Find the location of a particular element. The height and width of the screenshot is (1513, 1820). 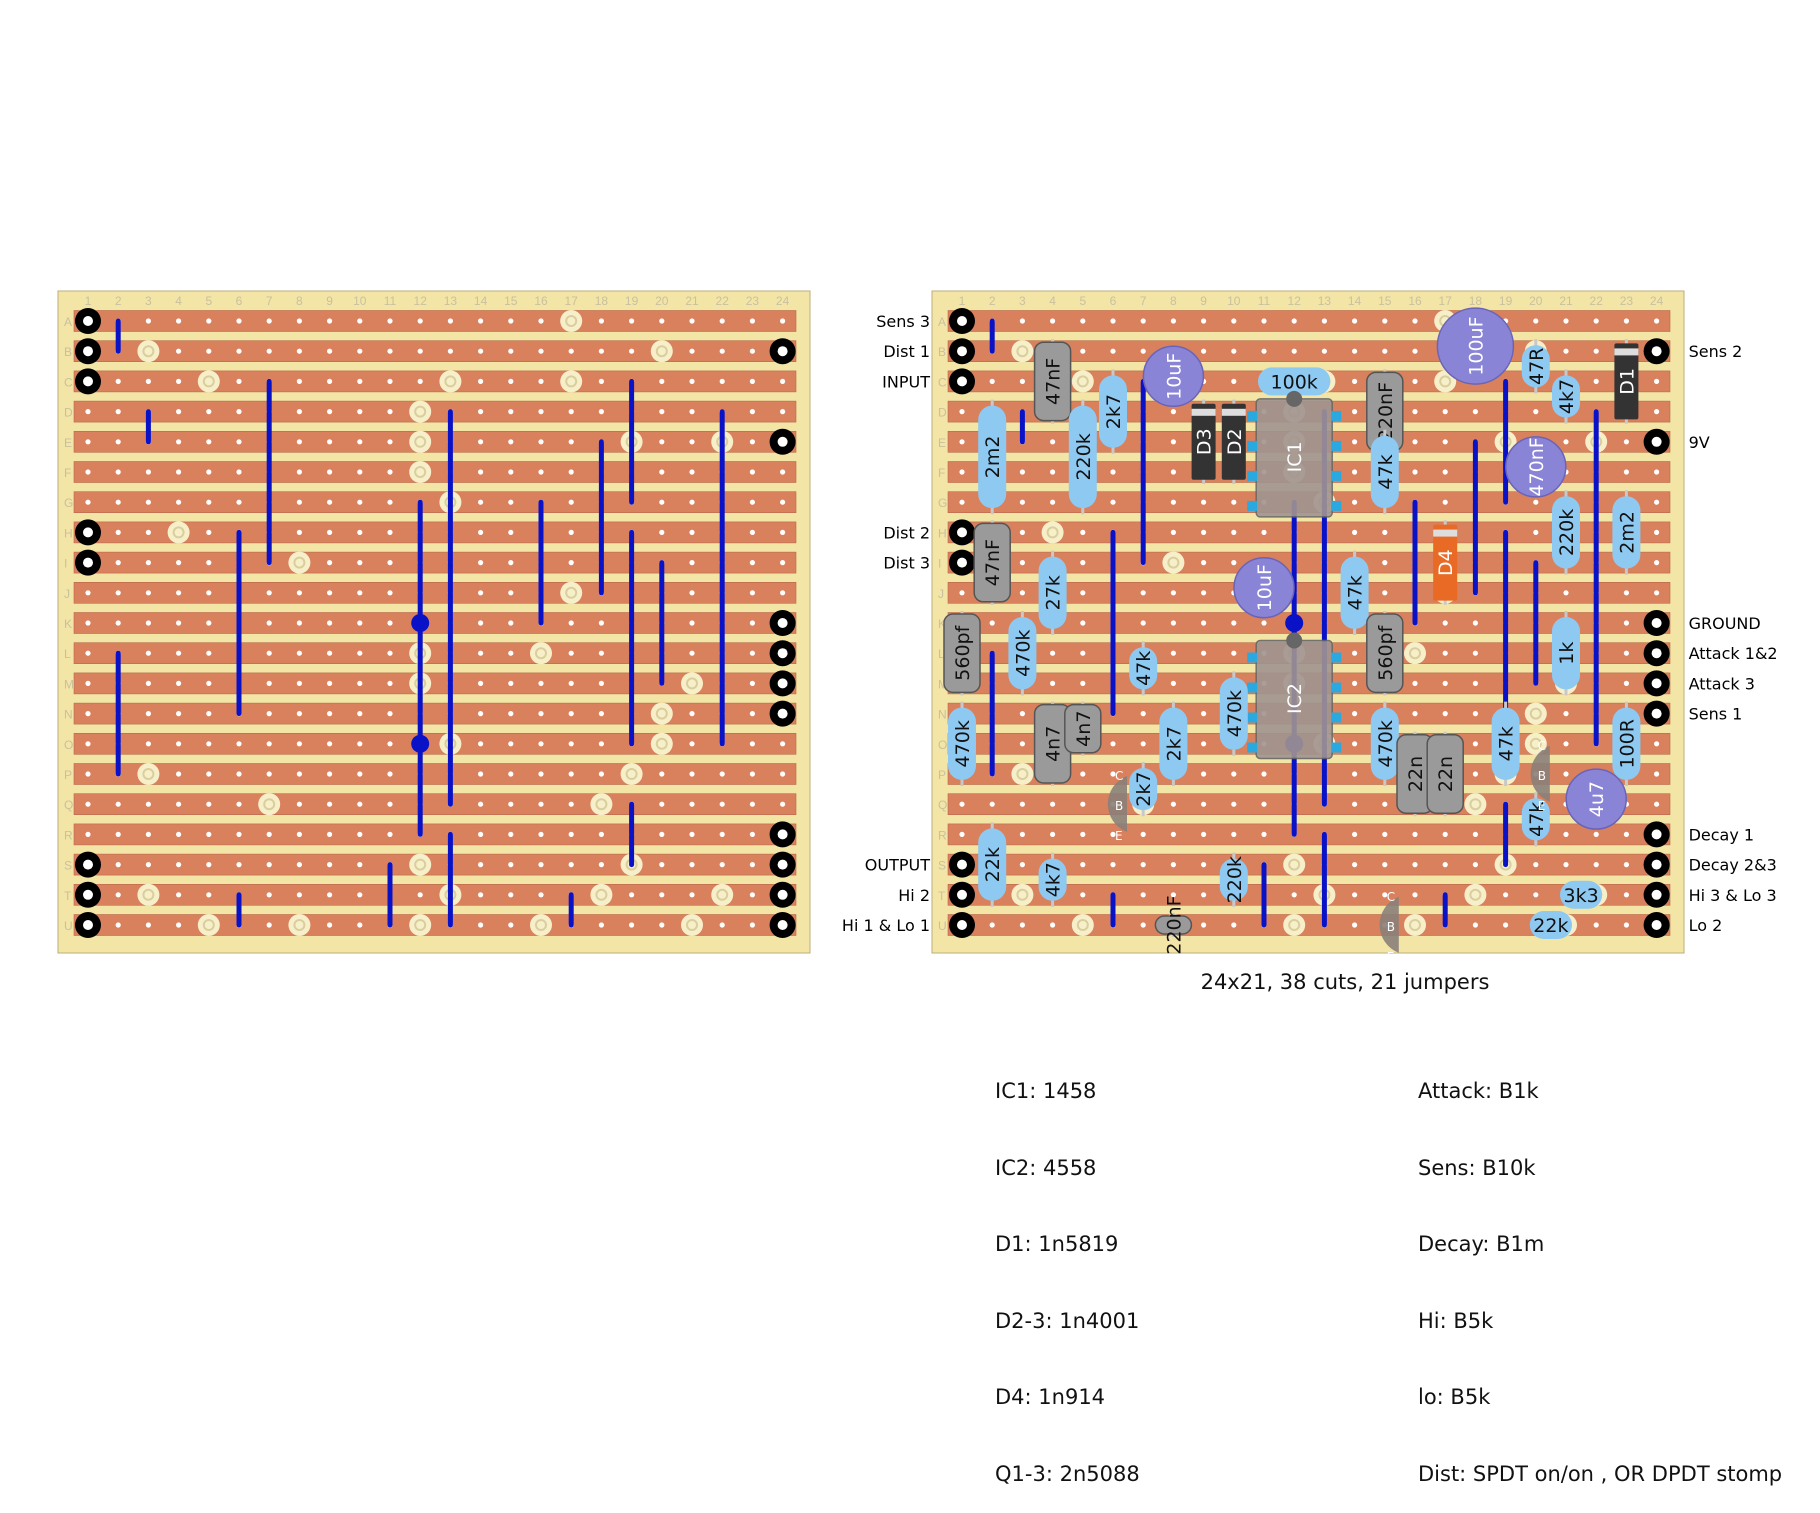

component-label: 22k is located at coordinates (1550, 926).